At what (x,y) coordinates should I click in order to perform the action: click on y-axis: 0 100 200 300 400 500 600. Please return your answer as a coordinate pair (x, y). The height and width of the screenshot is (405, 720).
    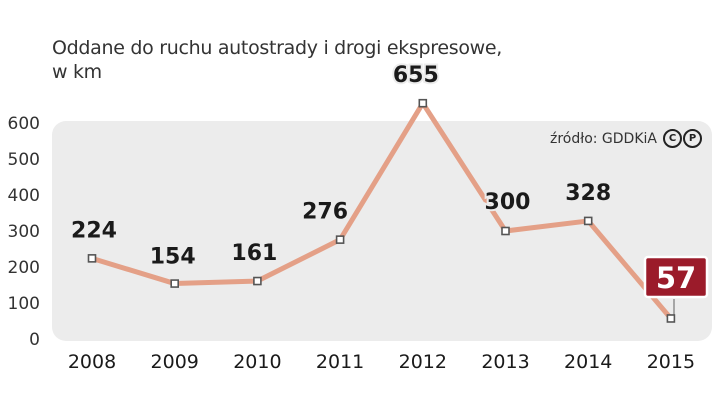
    Looking at the image, I should click on (24, 232).